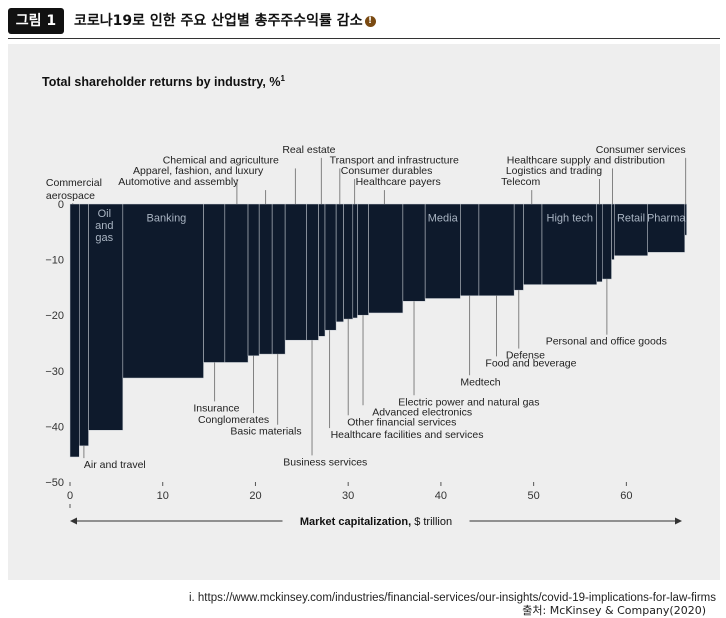 The width and height of the screenshot is (726, 618). Describe the element at coordinates (330, 267) in the screenshot. I see `bar-healthcare-facilities-and-services` at that location.